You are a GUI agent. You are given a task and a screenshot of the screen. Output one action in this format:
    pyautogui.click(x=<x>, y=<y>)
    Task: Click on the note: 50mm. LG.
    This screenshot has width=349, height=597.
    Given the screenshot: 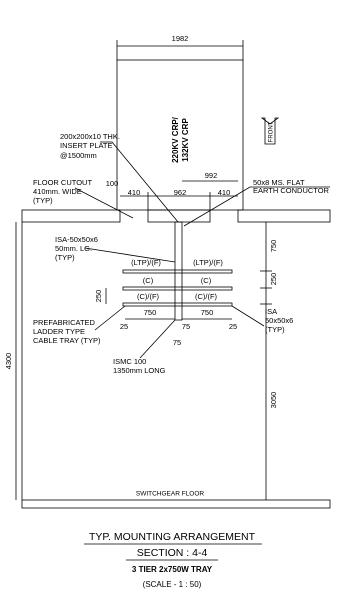 What is the action you would take?
    pyautogui.click(x=73, y=248)
    